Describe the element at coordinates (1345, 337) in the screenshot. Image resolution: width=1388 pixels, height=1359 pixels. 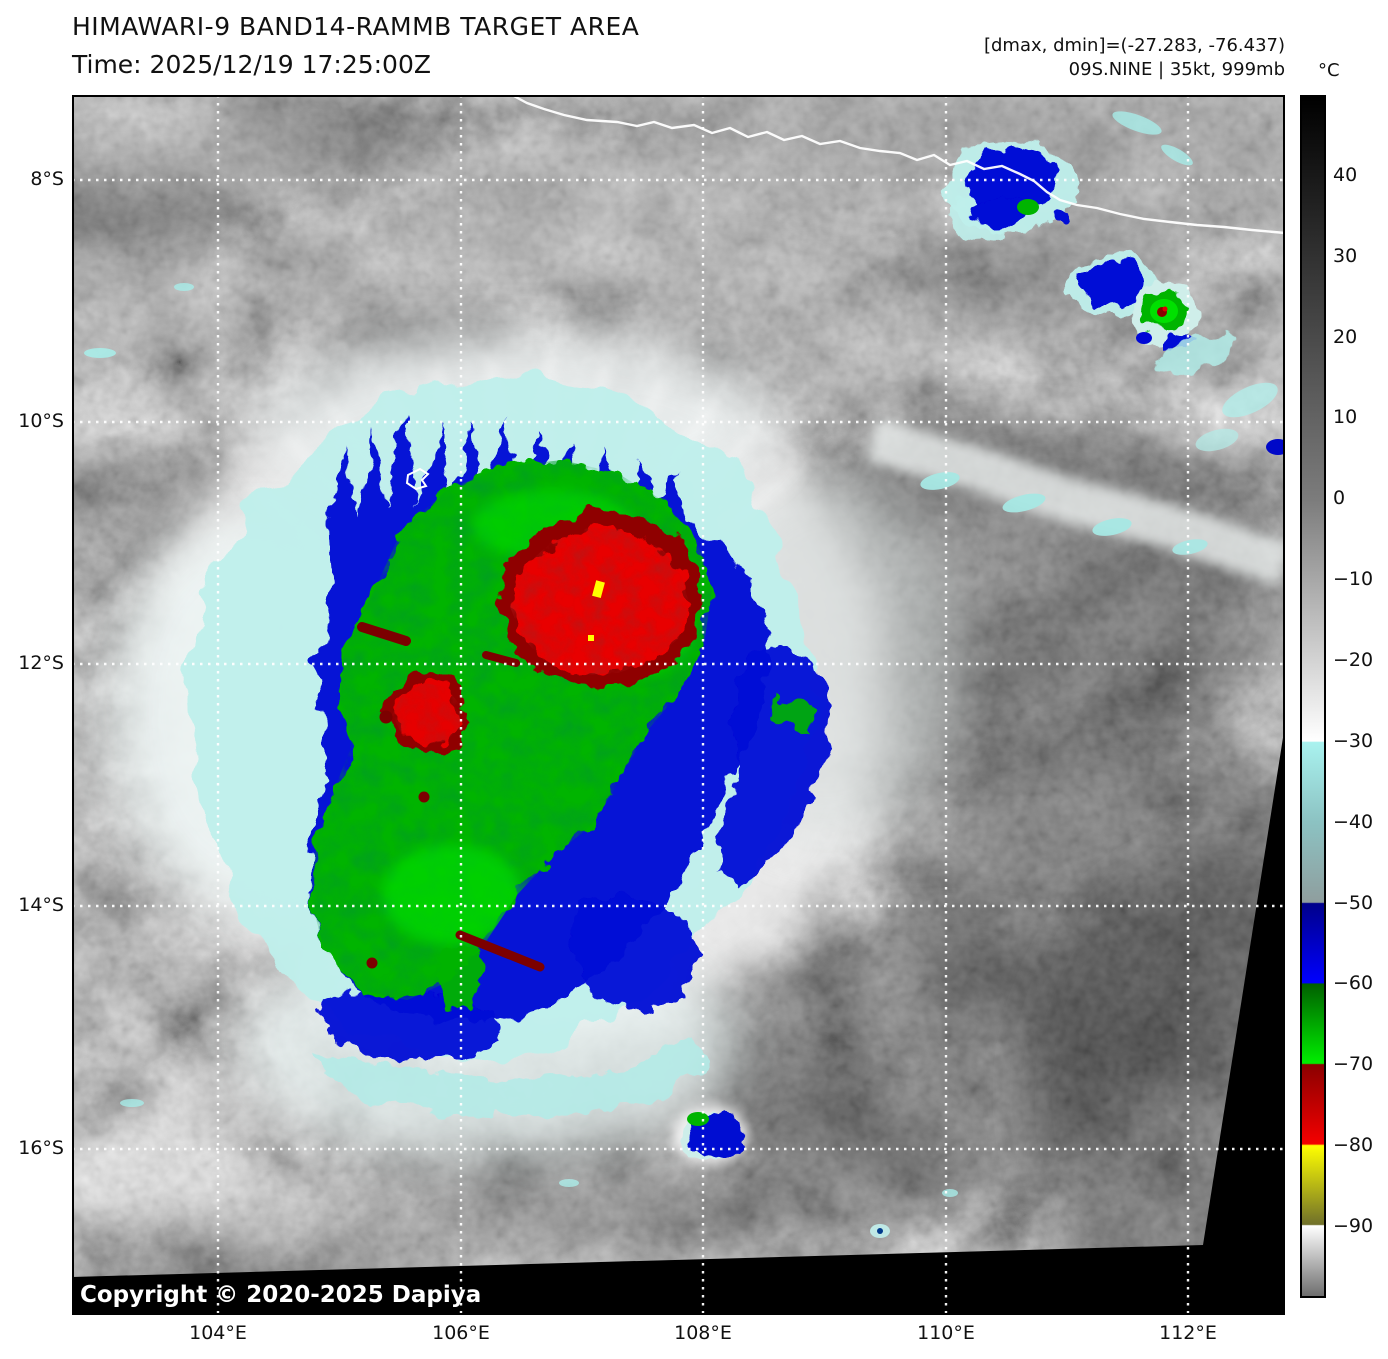
I see `colorbar-tick-label: 20` at that location.